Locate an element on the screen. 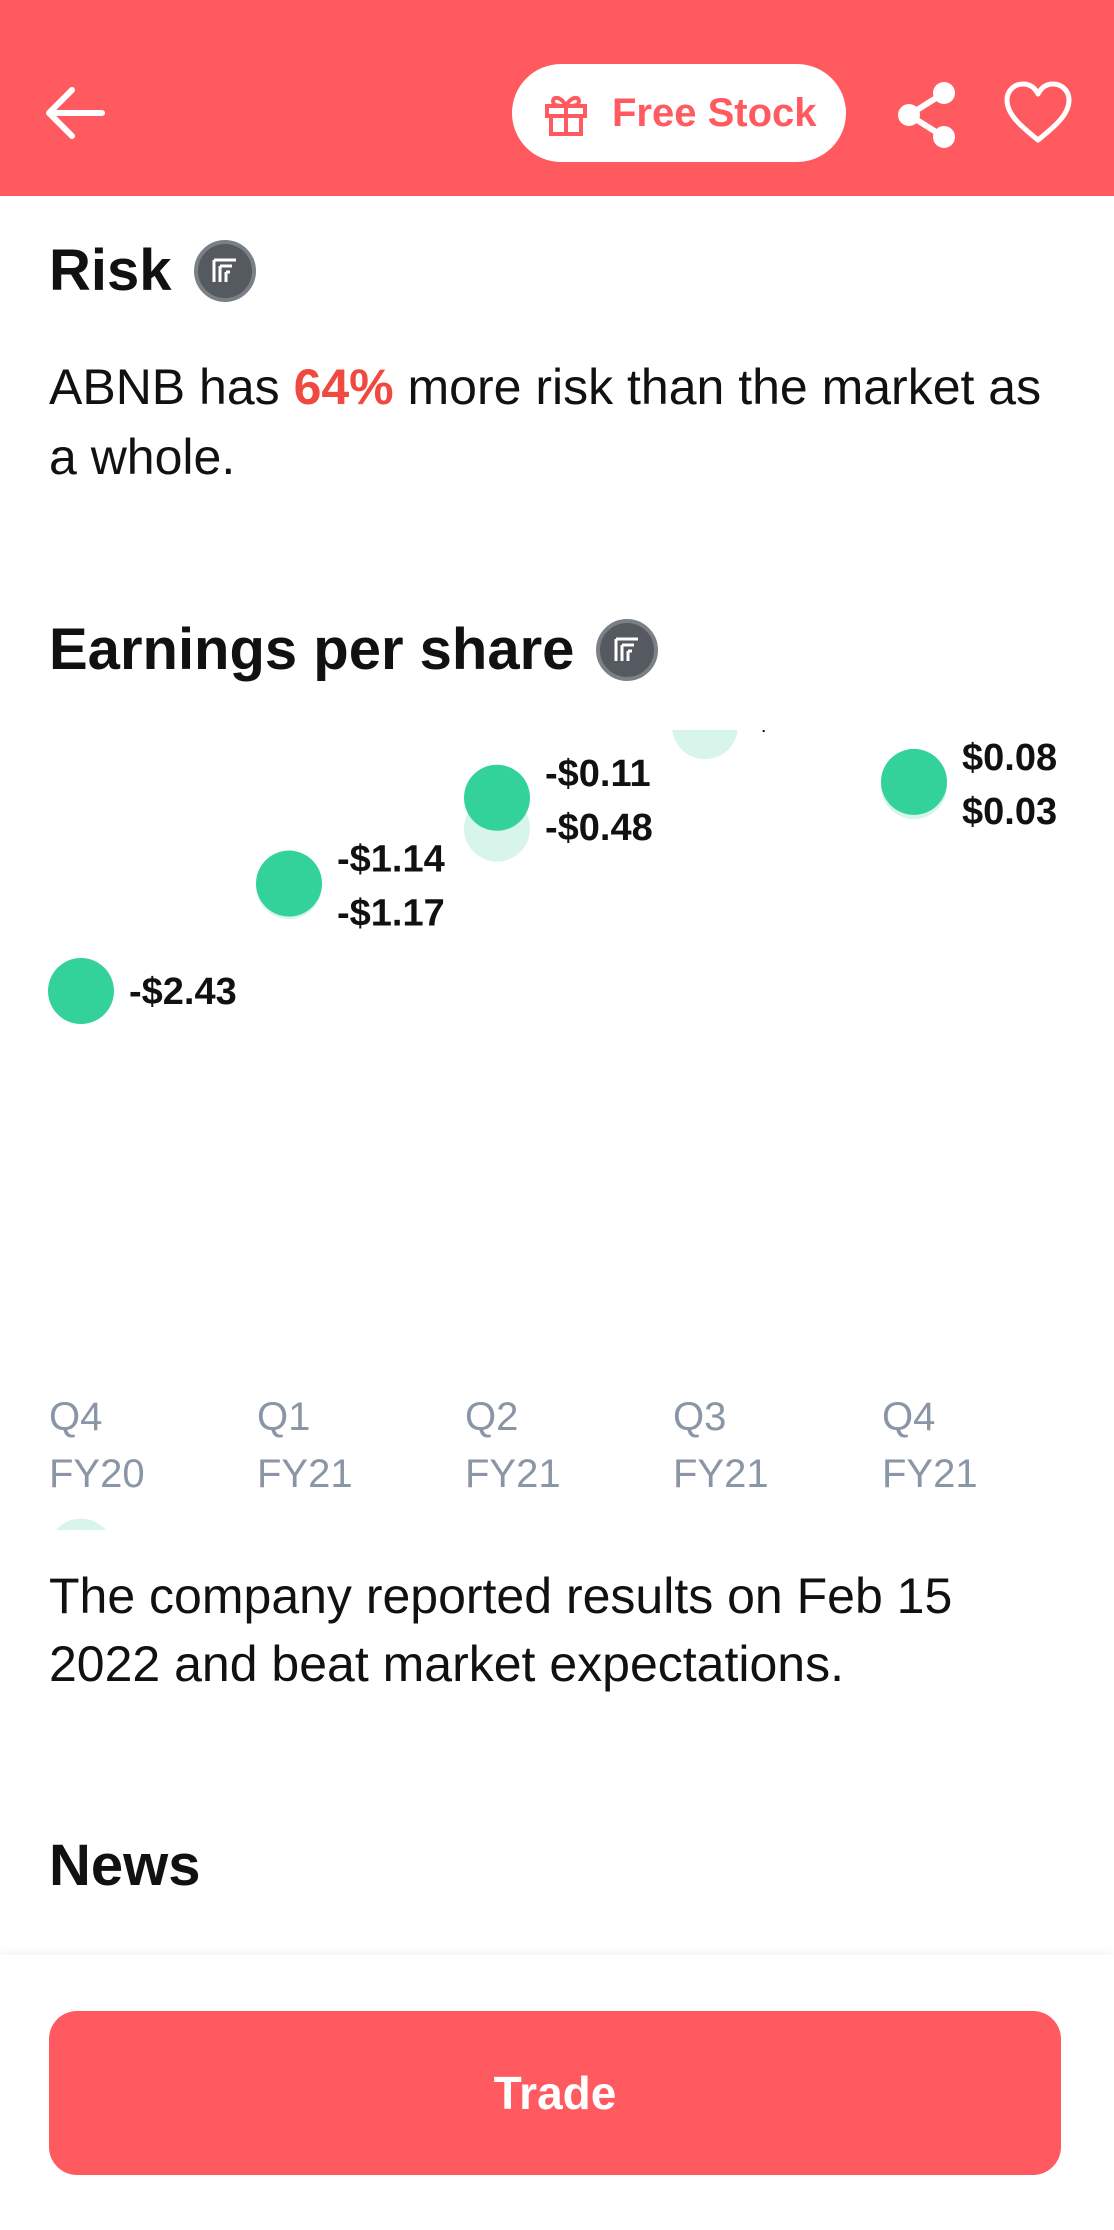  news-section-title: News is located at coordinates (125, 1865).